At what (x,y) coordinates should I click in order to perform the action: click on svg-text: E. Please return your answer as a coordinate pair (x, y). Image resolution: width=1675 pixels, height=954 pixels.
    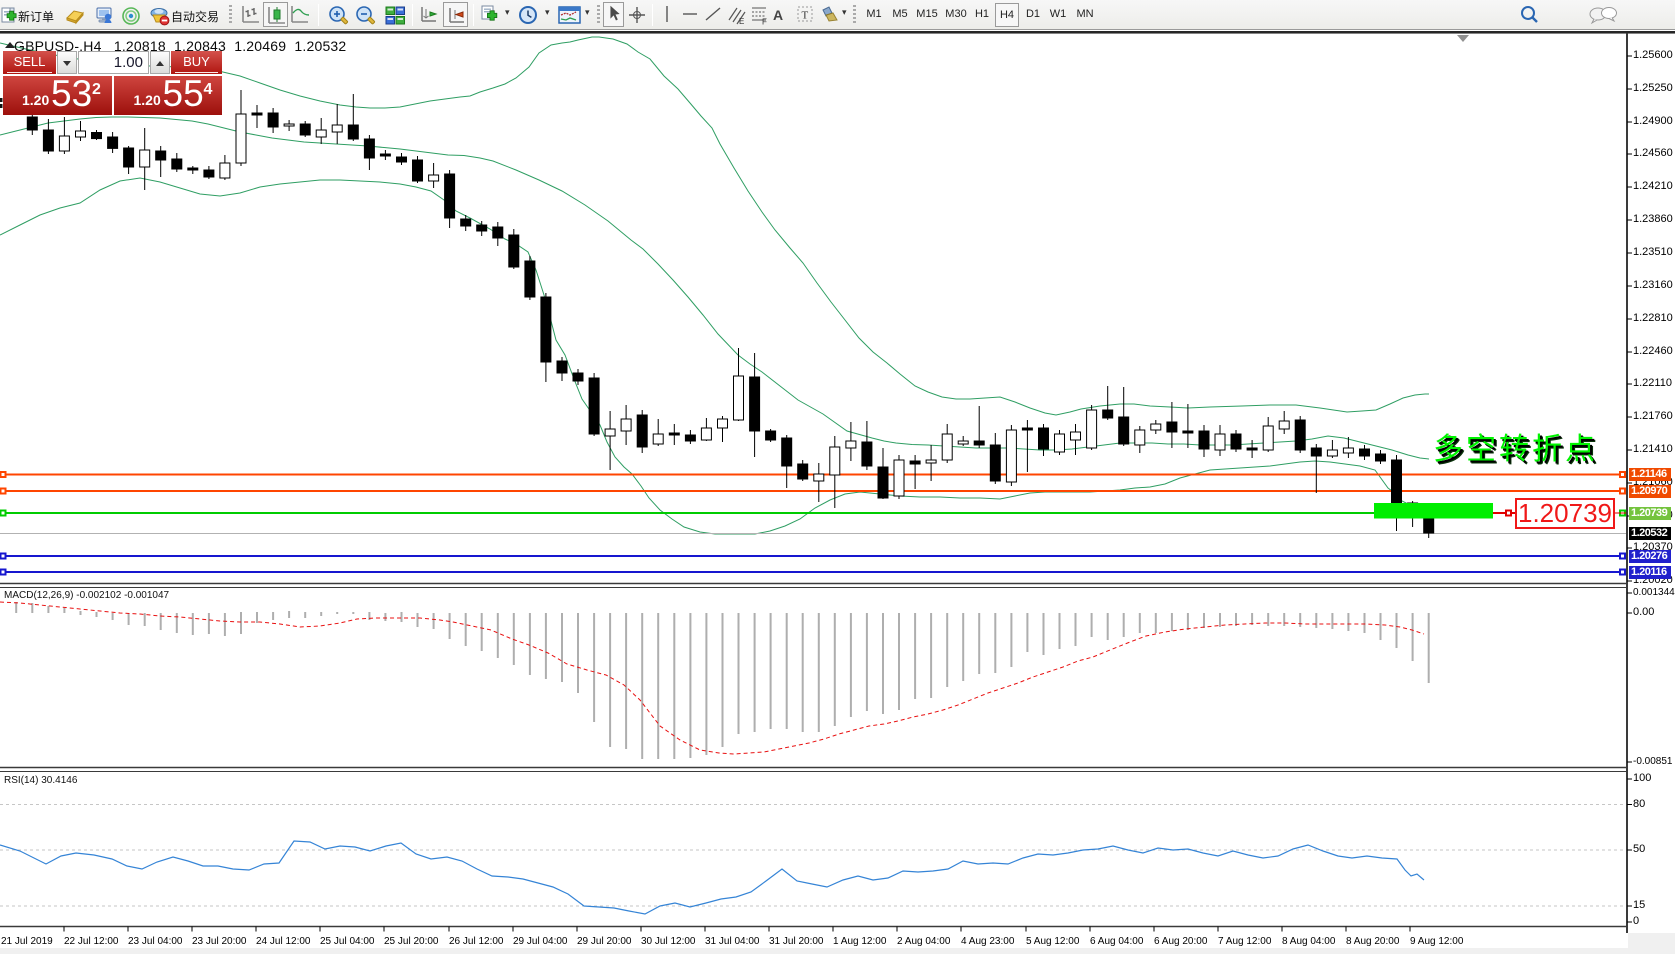
    Looking at the image, I should click on (741, 21).